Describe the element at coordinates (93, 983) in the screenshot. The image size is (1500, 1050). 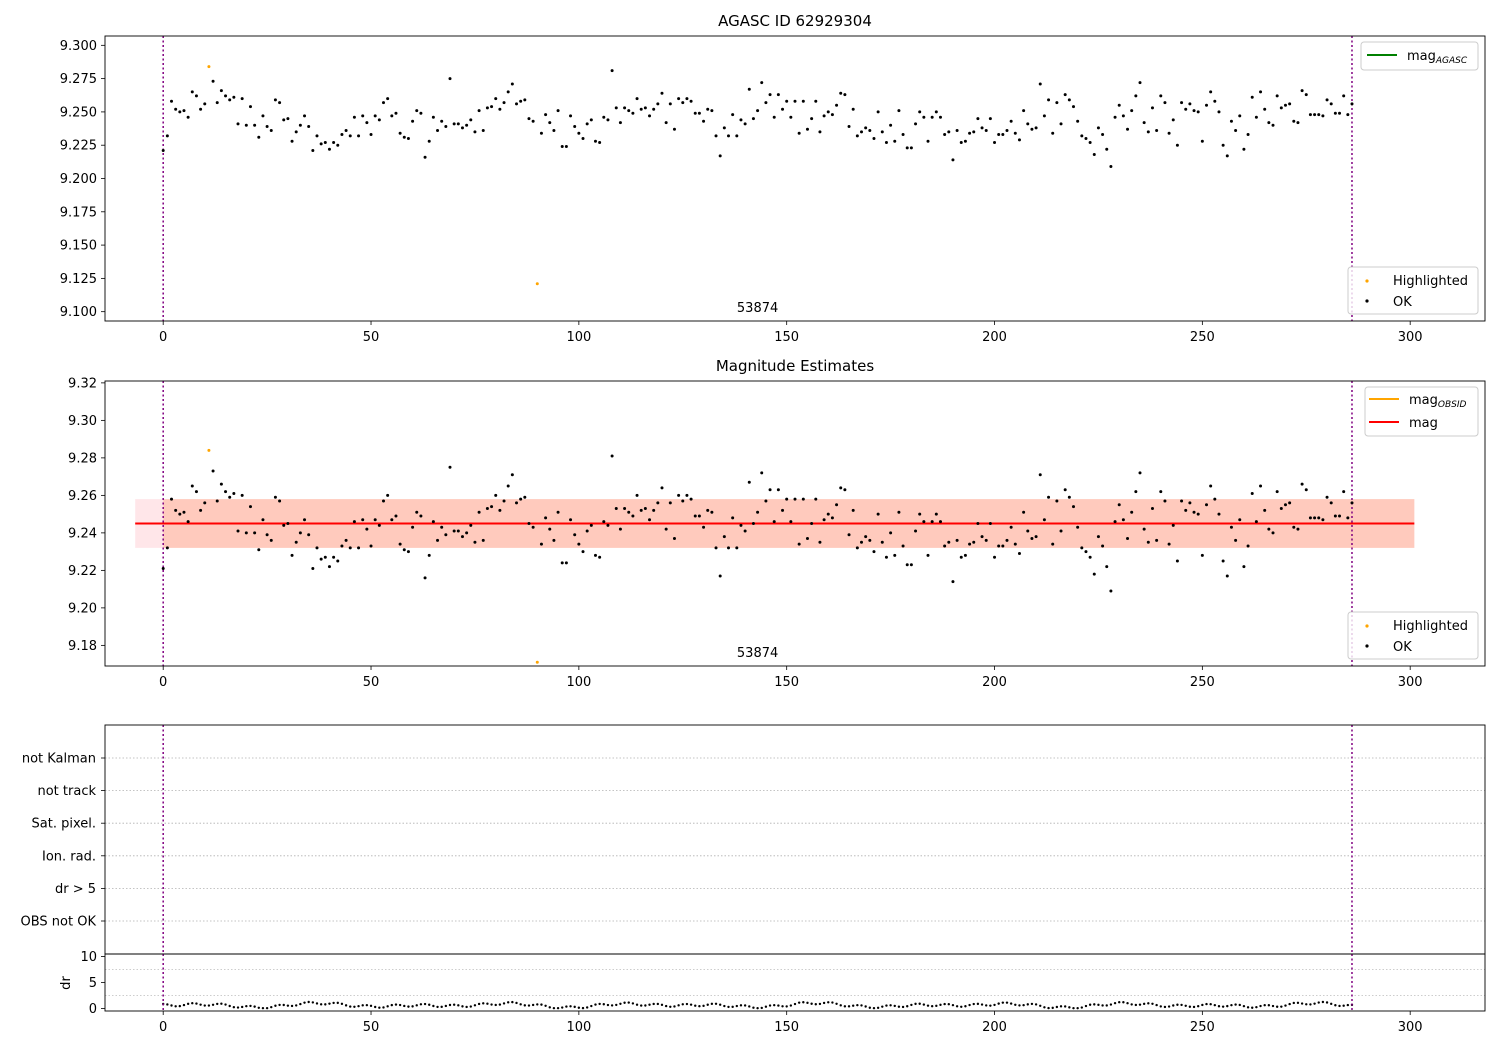
I see `y-tick-label: 5` at that location.